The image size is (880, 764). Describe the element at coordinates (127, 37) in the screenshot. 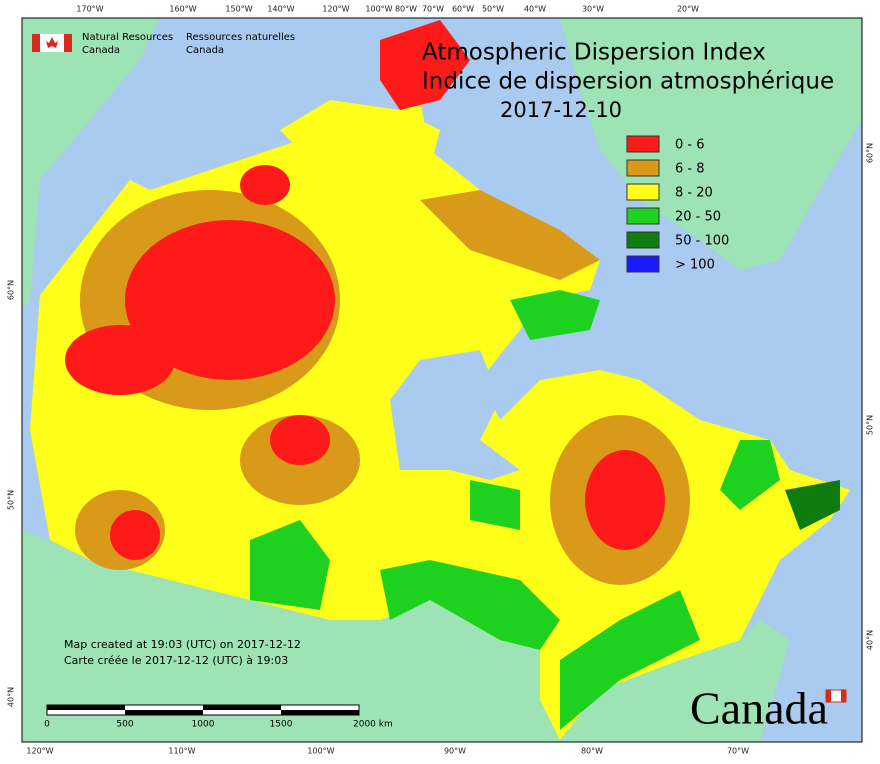

I see `org-en: Natural Resources` at that location.